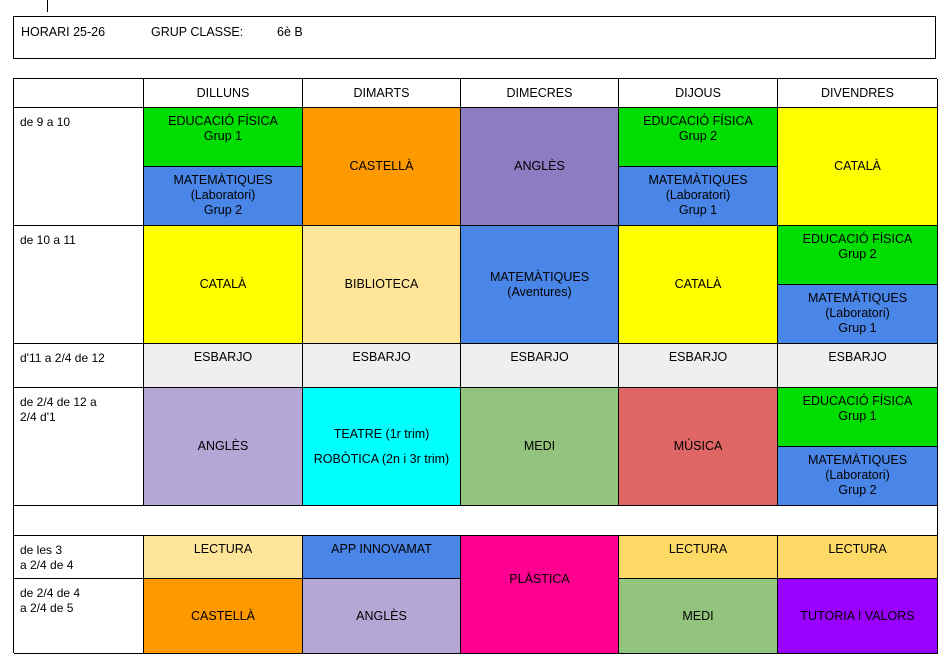 This screenshot has height=667, width=946. I want to click on subject-name: APP INNOVAMAT, so click(381, 549).